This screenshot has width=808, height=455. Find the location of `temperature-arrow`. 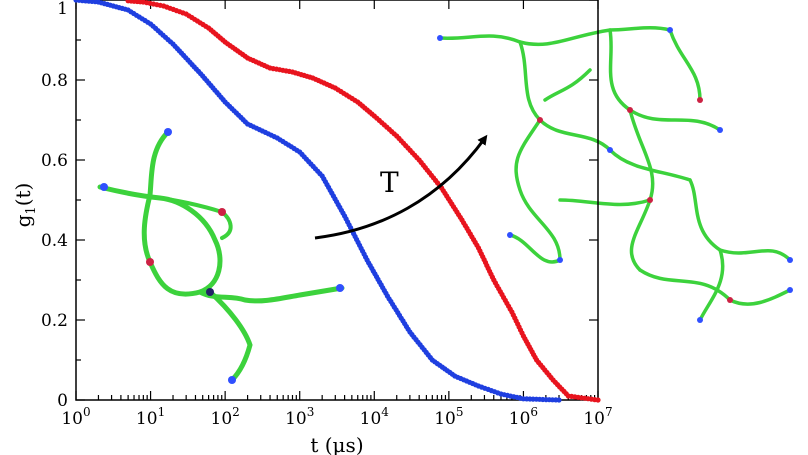

temperature-arrow is located at coordinates (401, 187).